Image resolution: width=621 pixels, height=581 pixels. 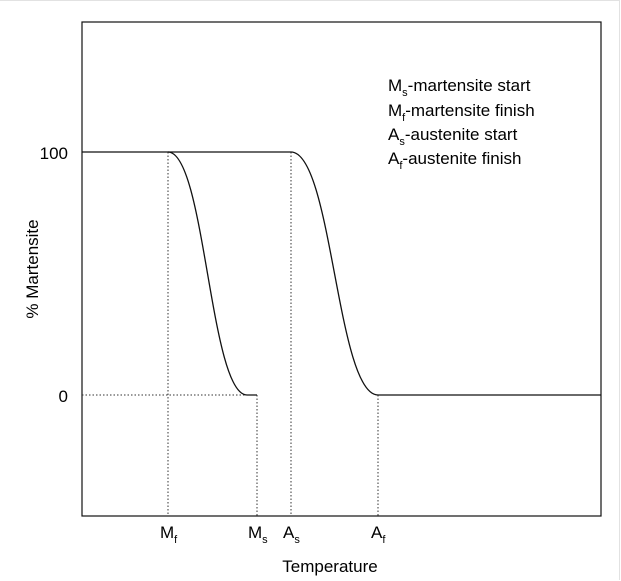 I want to click on x-tick-label-af: Af, so click(x=378, y=534).